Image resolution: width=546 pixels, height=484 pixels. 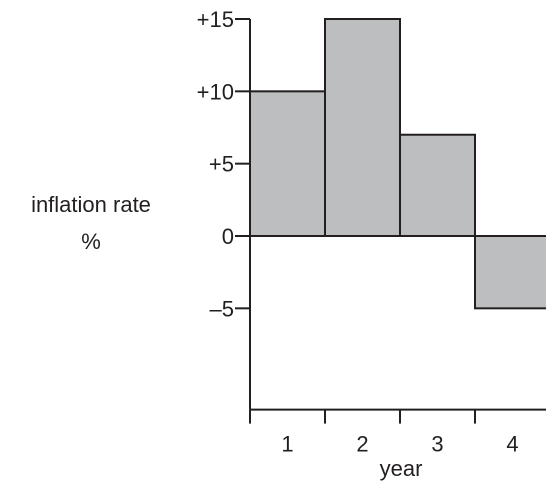 What do you see at coordinates (91, 204) in the screenshot?
I see `y-axis-label-line1: inflation rate` at bounding box center [91, 204].